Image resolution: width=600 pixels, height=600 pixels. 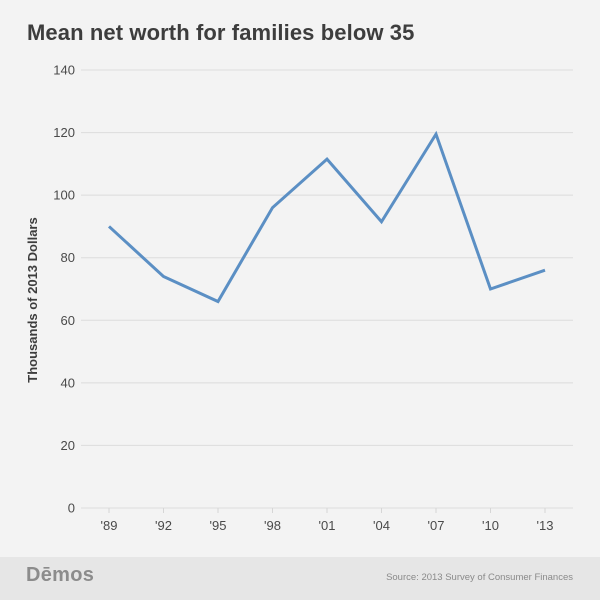 What do you see at coordinates (163, 525) in the screenshot?
I see `x-tick-label: '92` at bounding box center [163, 525].